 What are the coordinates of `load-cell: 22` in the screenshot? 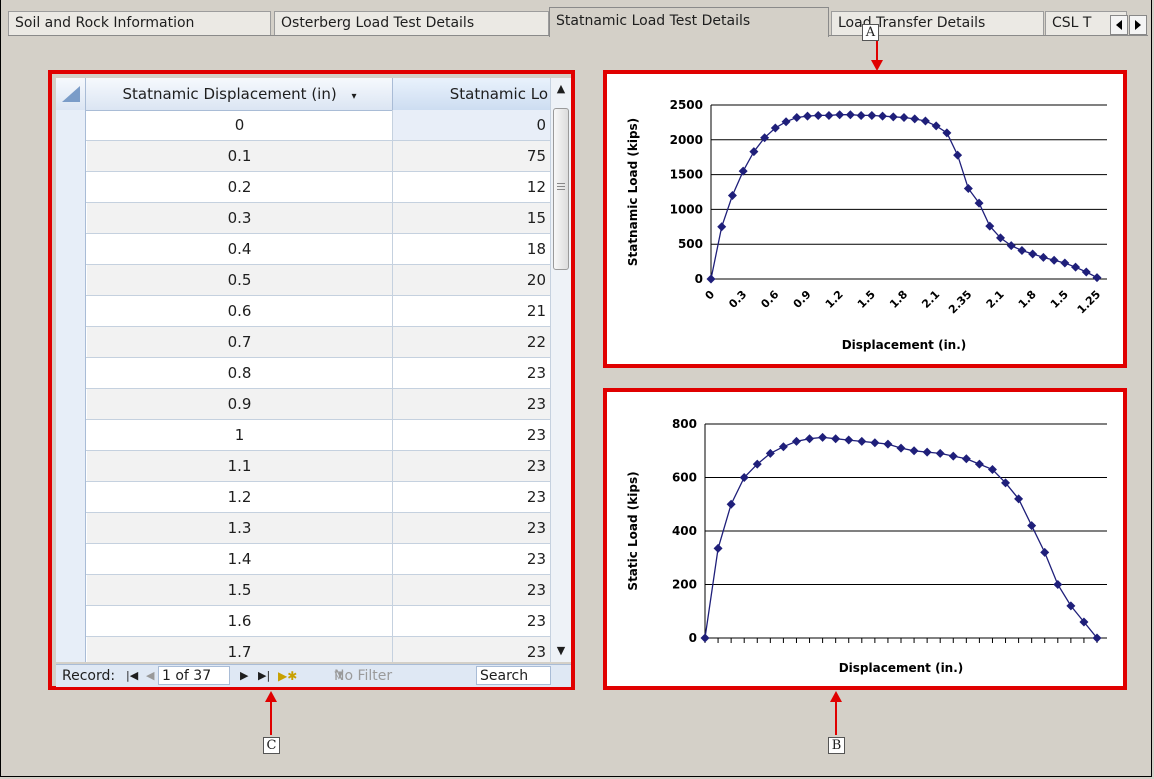 It's located at (471, 342).